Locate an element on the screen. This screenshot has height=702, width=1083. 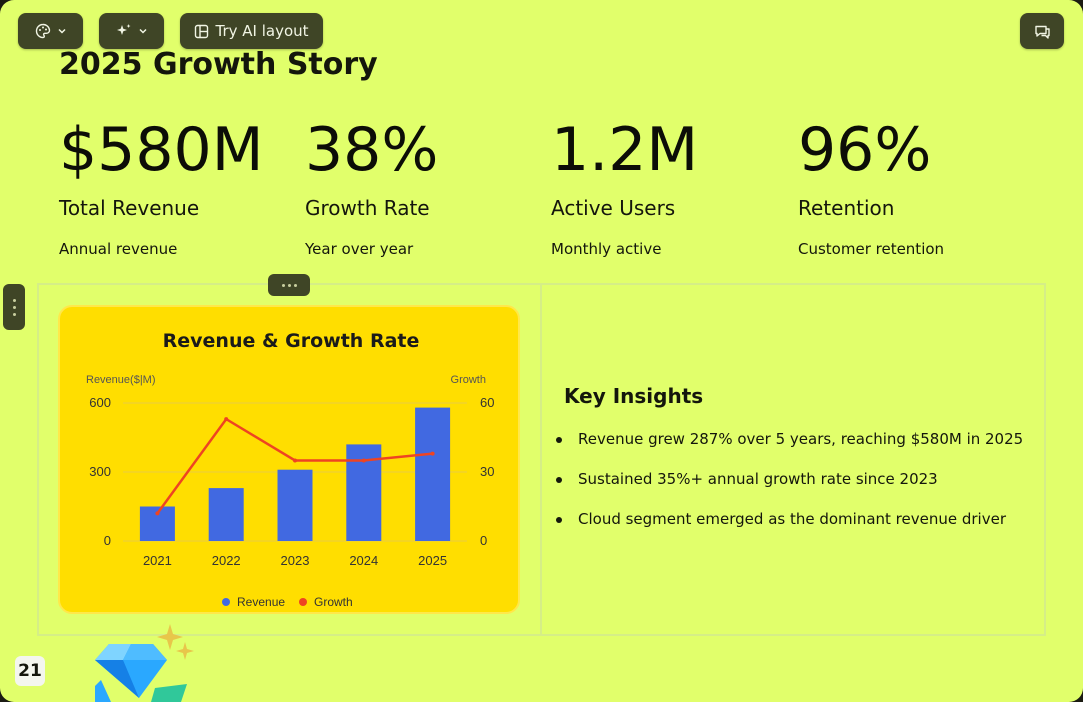
x-tick-label: 2024 is located at coordinates (363, 560).